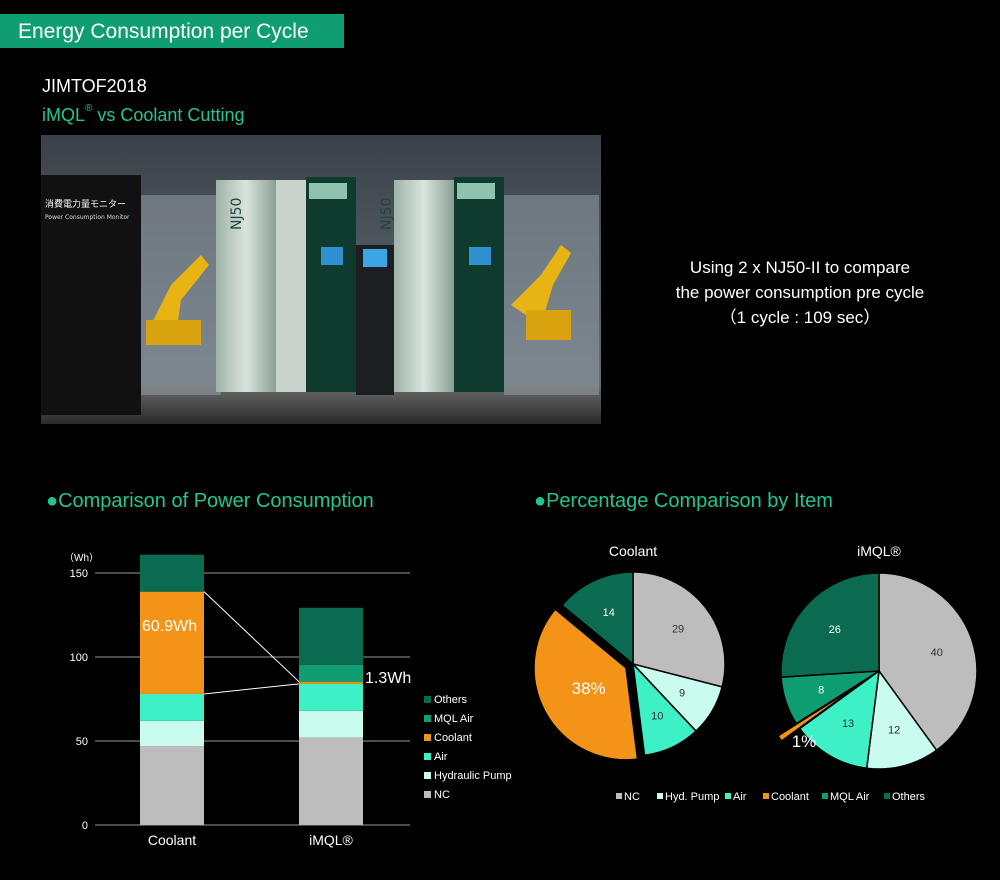 The image size is (1000, 880). I want to click on pie-data-label: 26, so click(835, 630).